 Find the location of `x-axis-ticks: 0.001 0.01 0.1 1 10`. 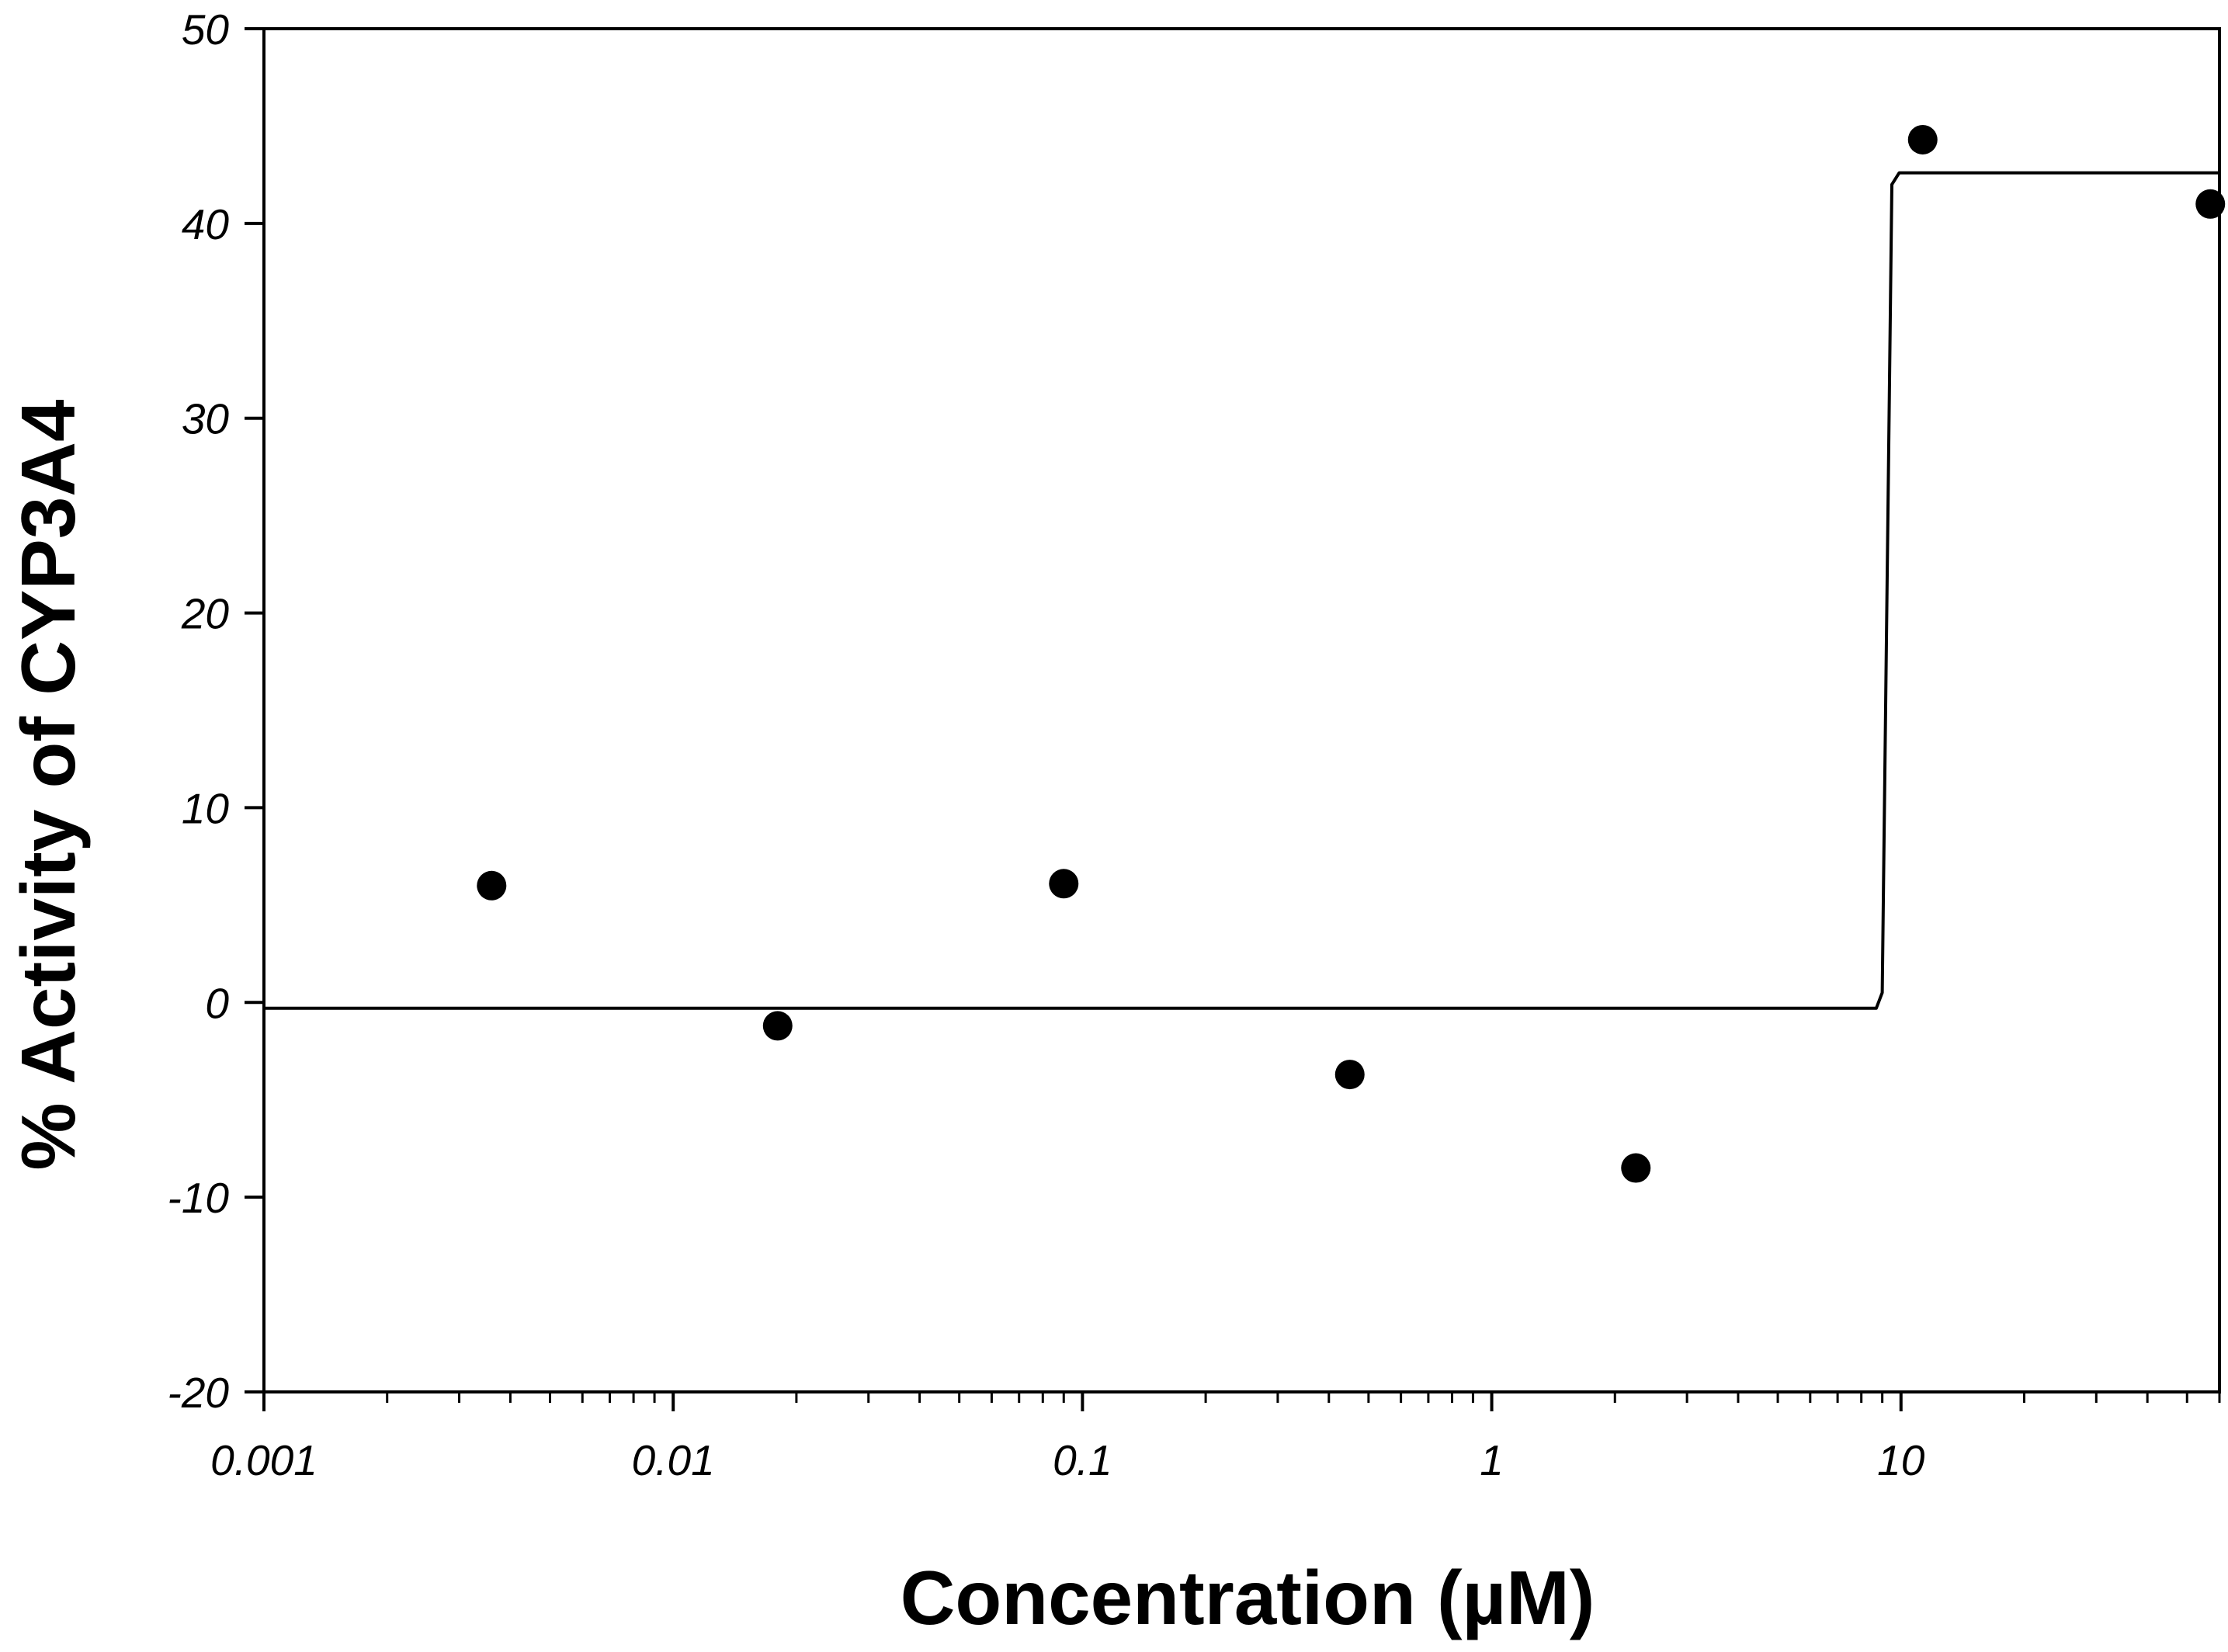

x-axis-ticks: 0.001 0.01 0.1 1 10 is located at coordinates (1216, 1438).